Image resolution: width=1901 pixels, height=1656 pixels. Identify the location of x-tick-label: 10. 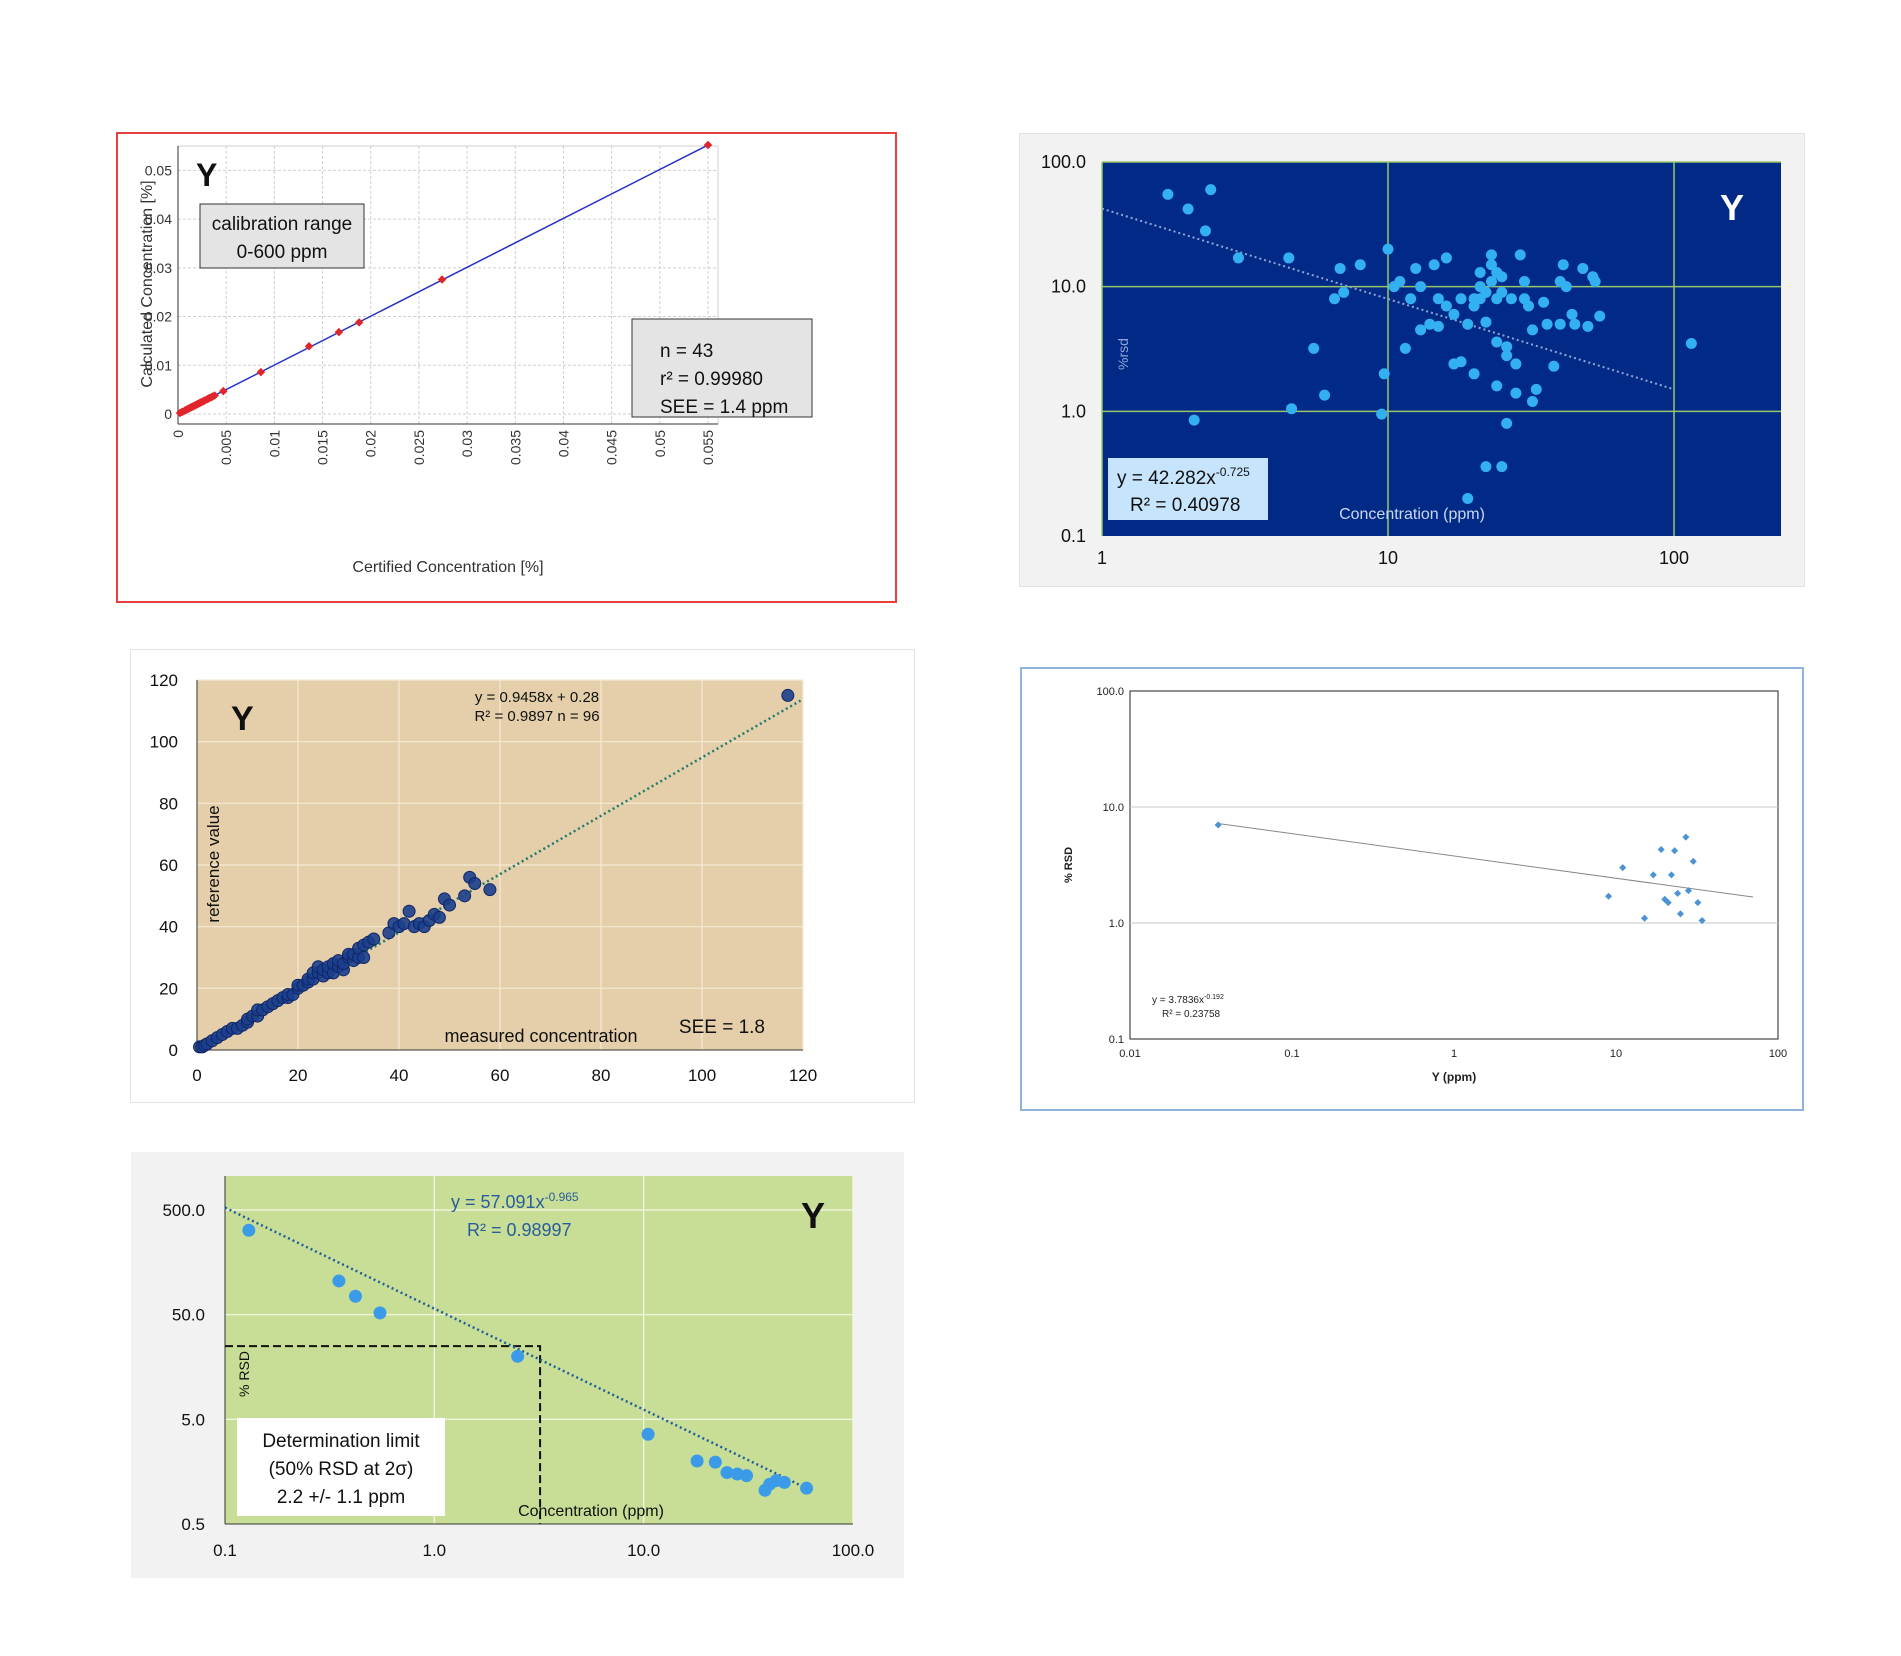
(1616, 1054).